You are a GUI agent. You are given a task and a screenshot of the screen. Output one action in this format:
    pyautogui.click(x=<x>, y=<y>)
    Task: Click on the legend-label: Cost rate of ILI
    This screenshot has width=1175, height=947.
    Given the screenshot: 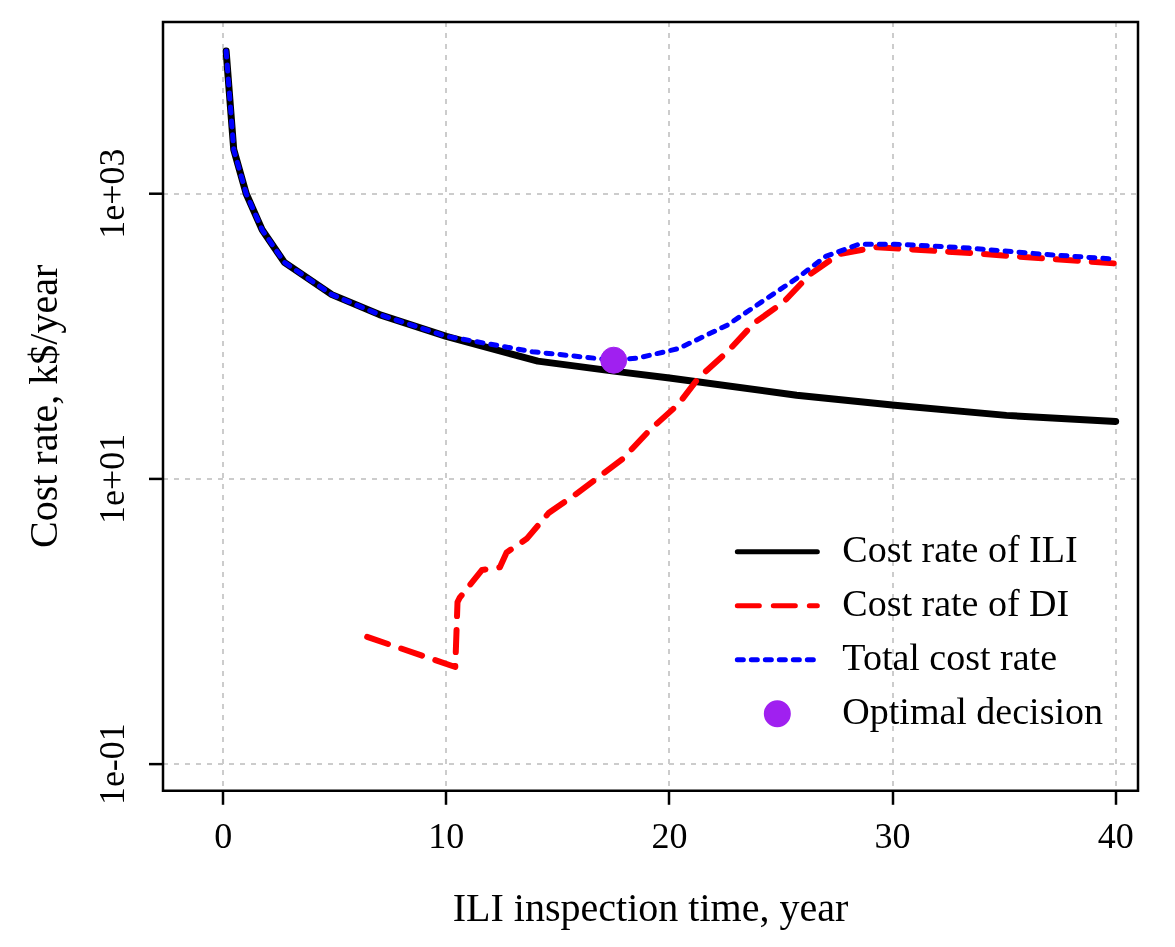 What is the action you would take?
    pyautogui.click(x=960, y=548)
    